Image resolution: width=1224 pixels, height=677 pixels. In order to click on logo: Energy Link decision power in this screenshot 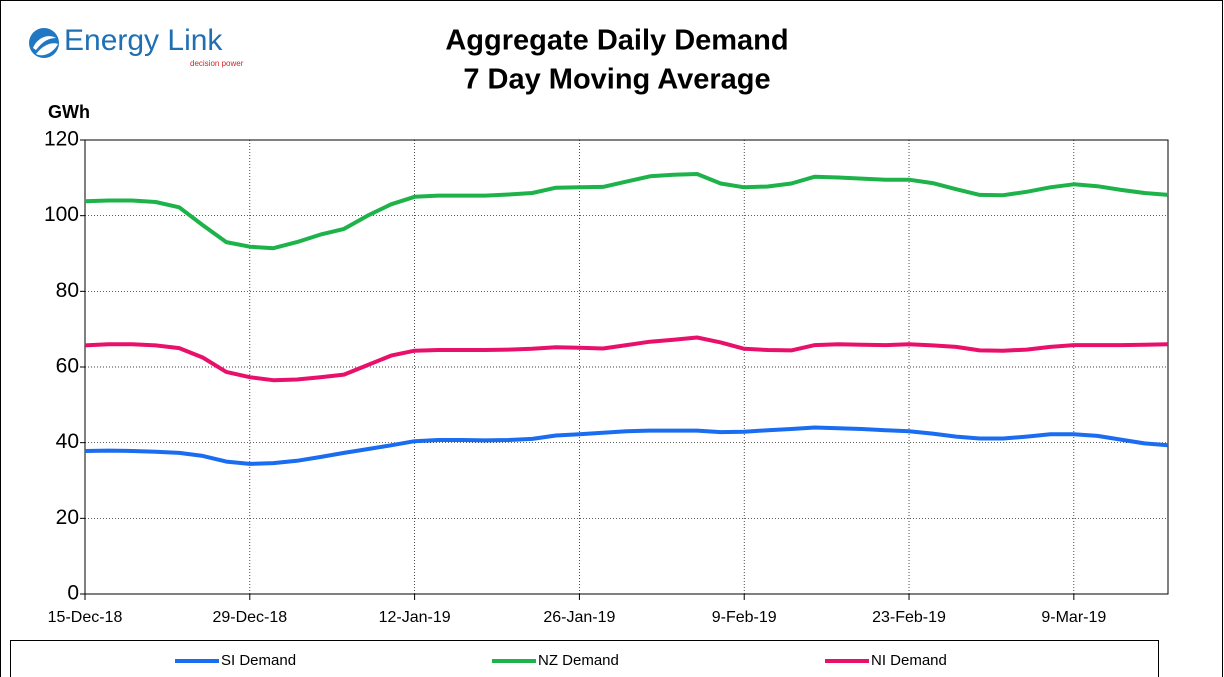, I will do `click(136, 46)`.